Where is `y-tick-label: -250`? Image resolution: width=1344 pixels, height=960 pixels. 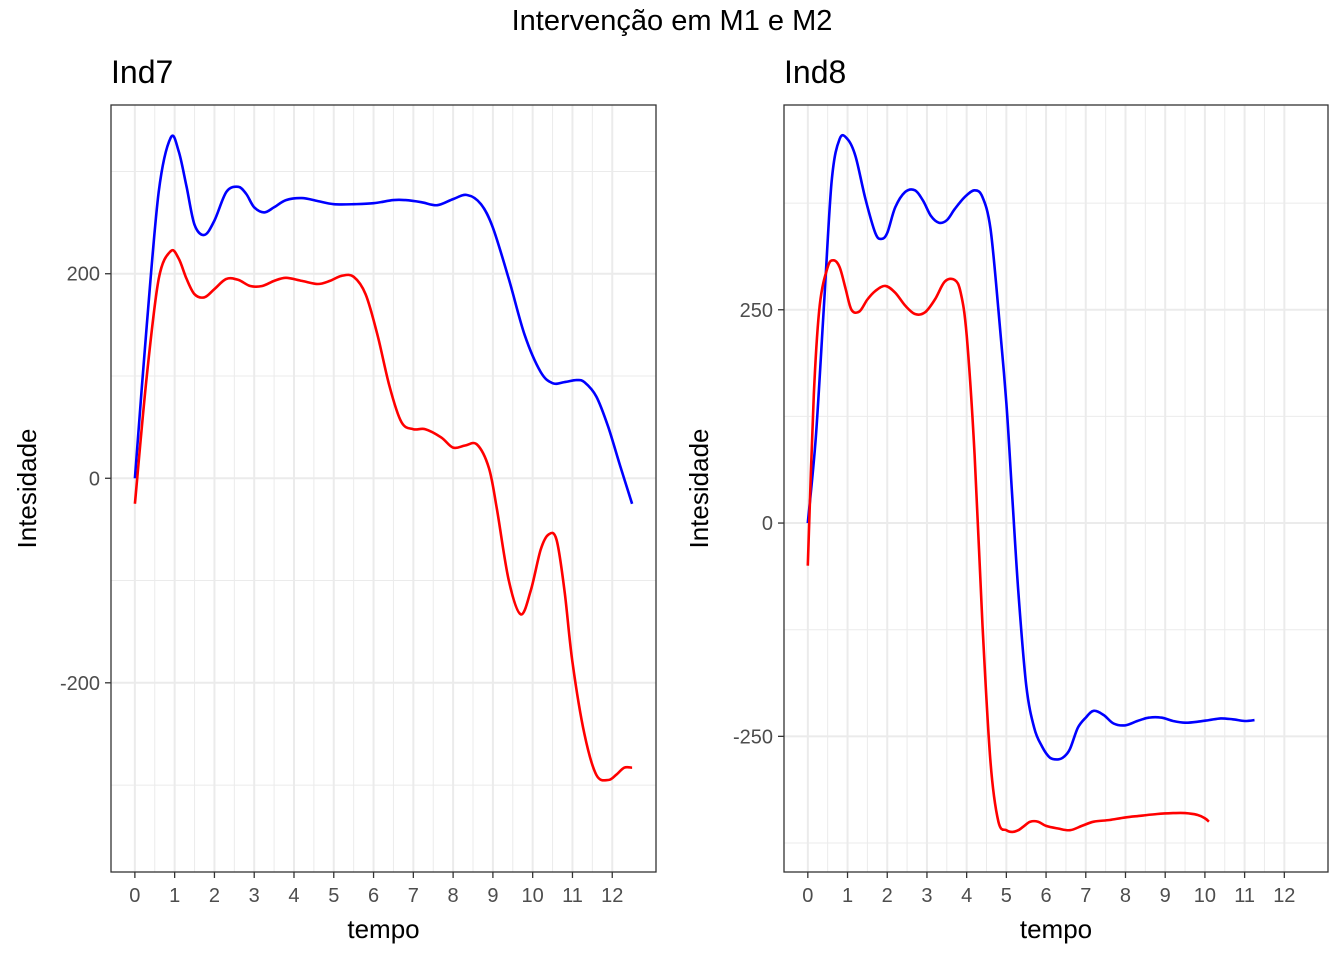 y-tick-label: -250 is located at coordinates (753, 737).